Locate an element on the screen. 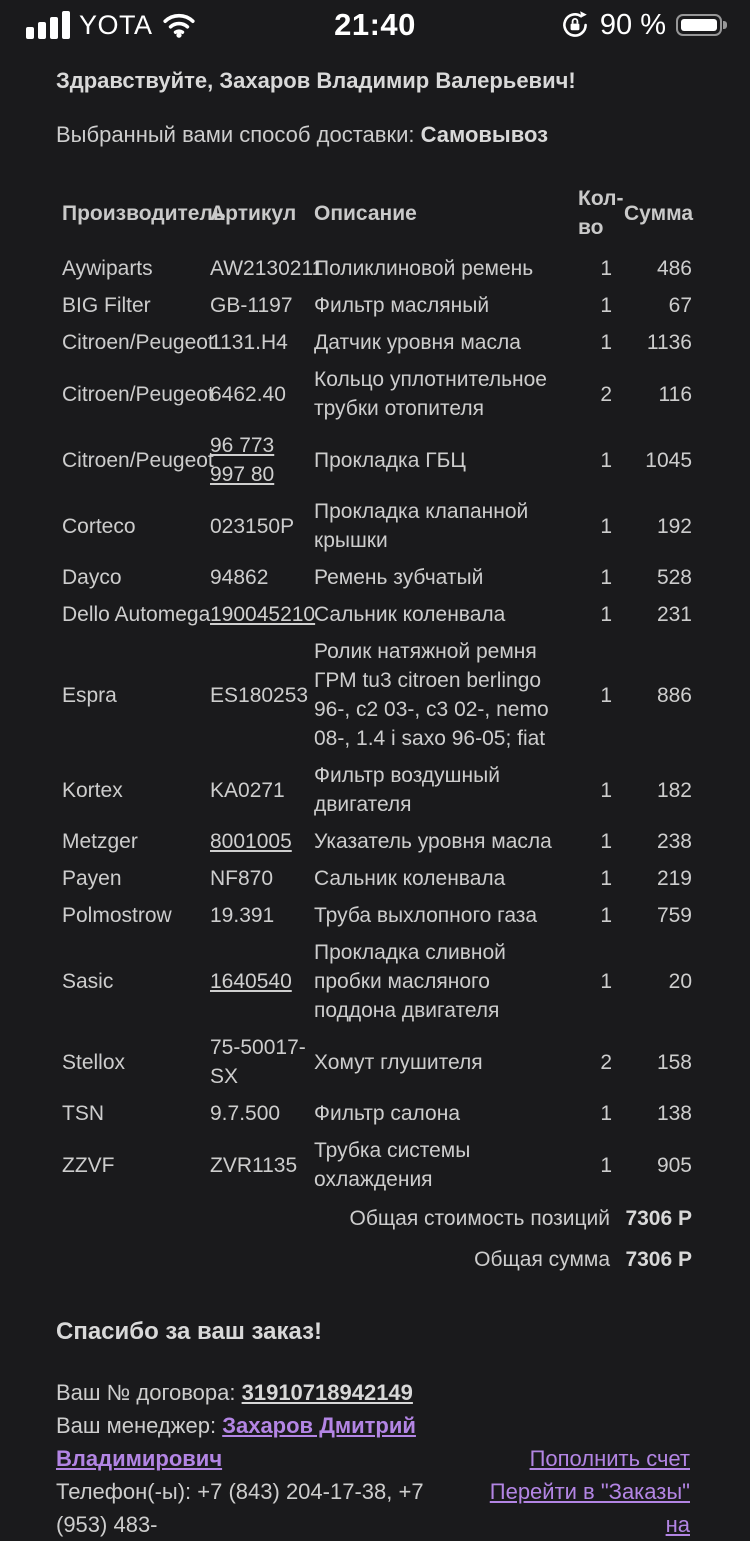 The height and width of the screenshot is (1541, 750). manager-label: Ваш менеджер: is located at coordinates (139, 1425).